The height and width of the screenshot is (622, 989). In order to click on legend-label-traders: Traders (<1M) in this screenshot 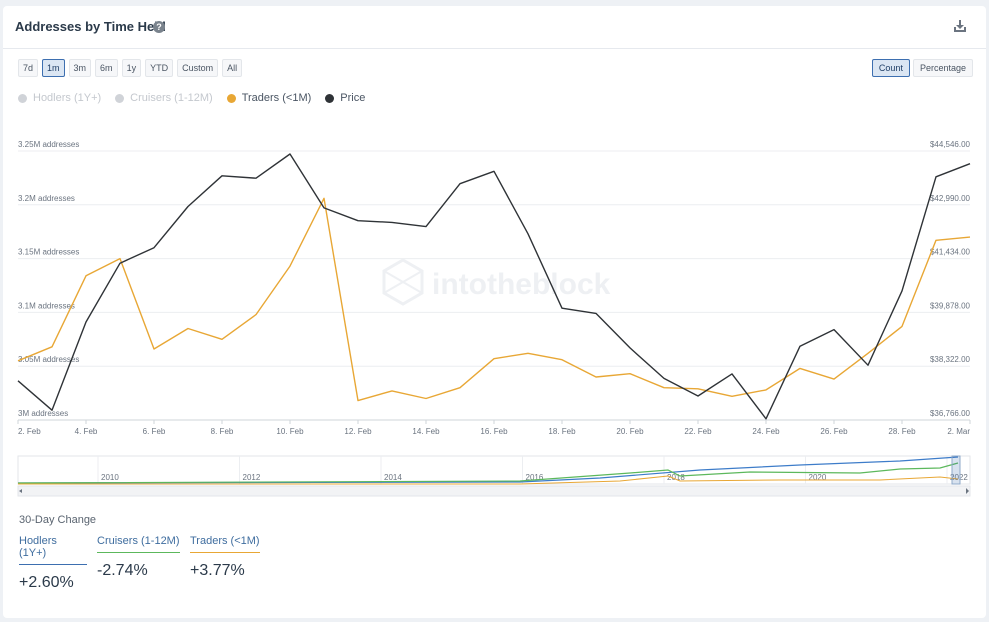, I will do `click(276, 98)`.